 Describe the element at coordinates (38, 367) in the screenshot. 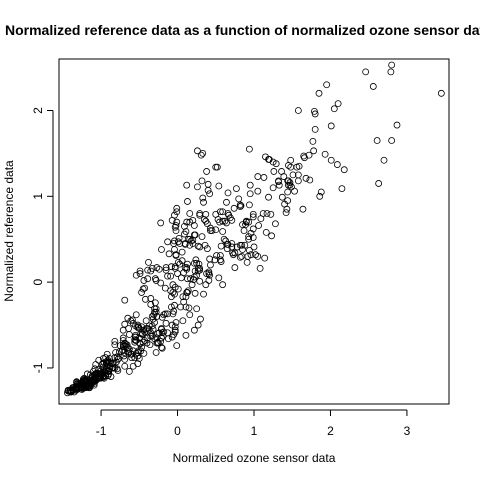

I see `y-tick-label: -1` at that location.